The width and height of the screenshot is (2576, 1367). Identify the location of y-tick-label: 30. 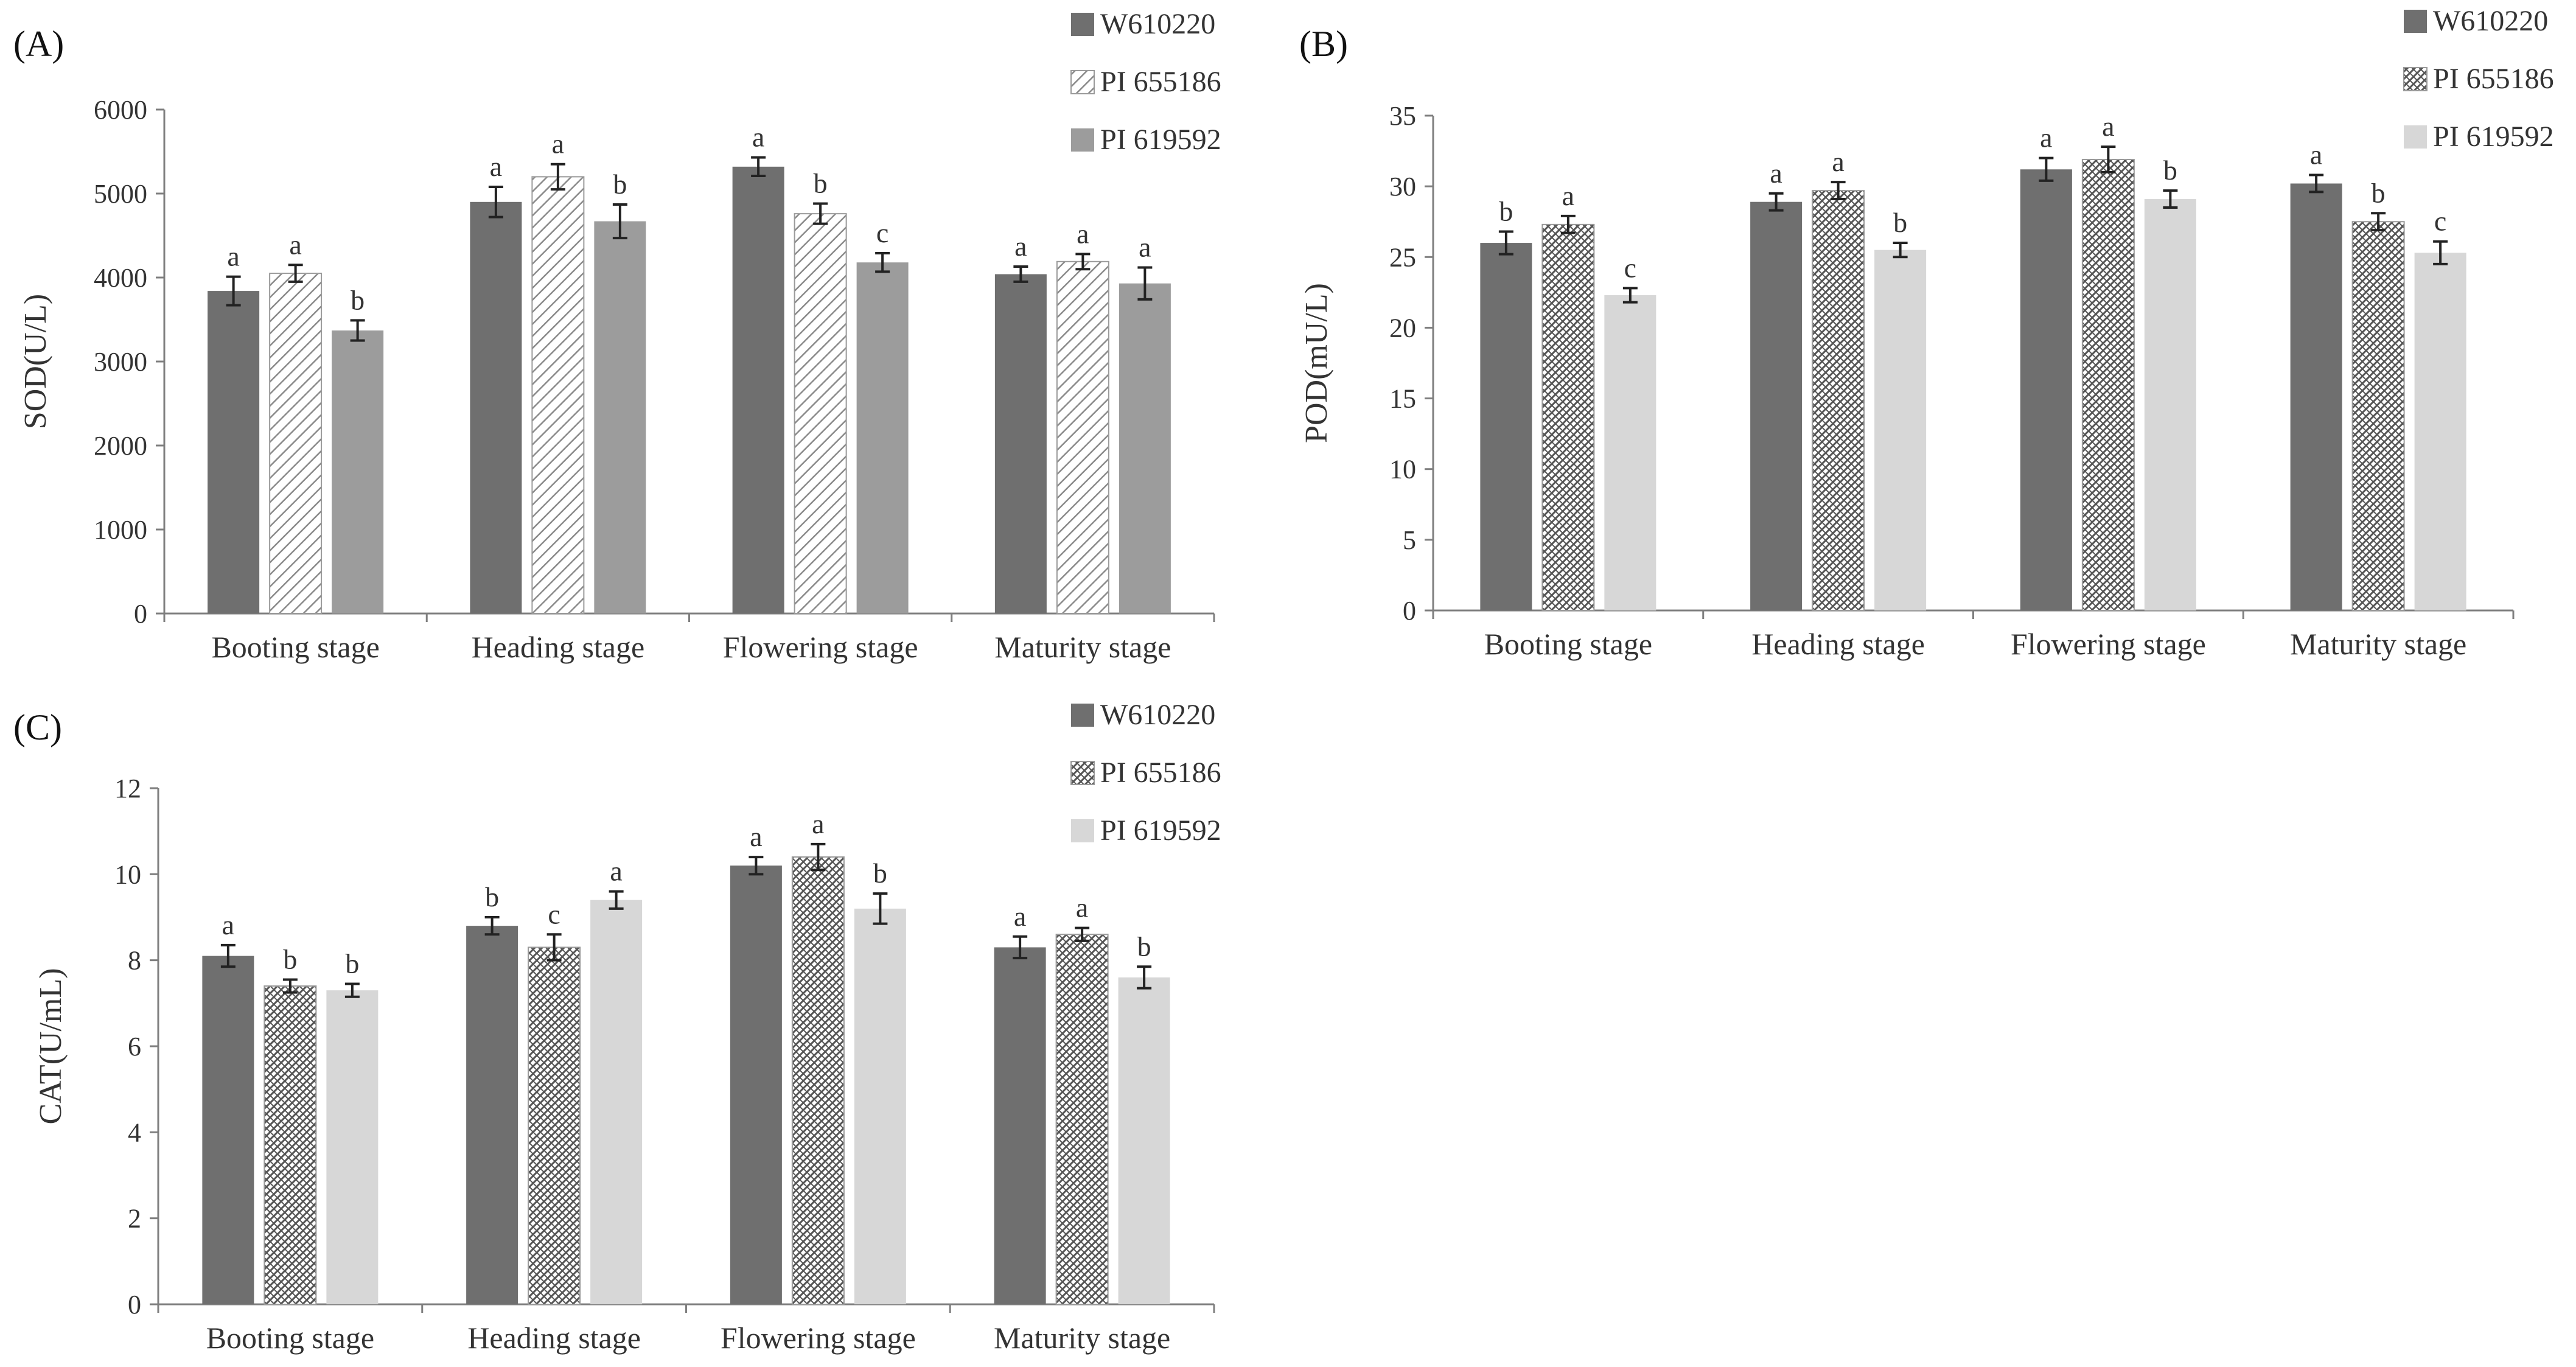
(1402, 187).